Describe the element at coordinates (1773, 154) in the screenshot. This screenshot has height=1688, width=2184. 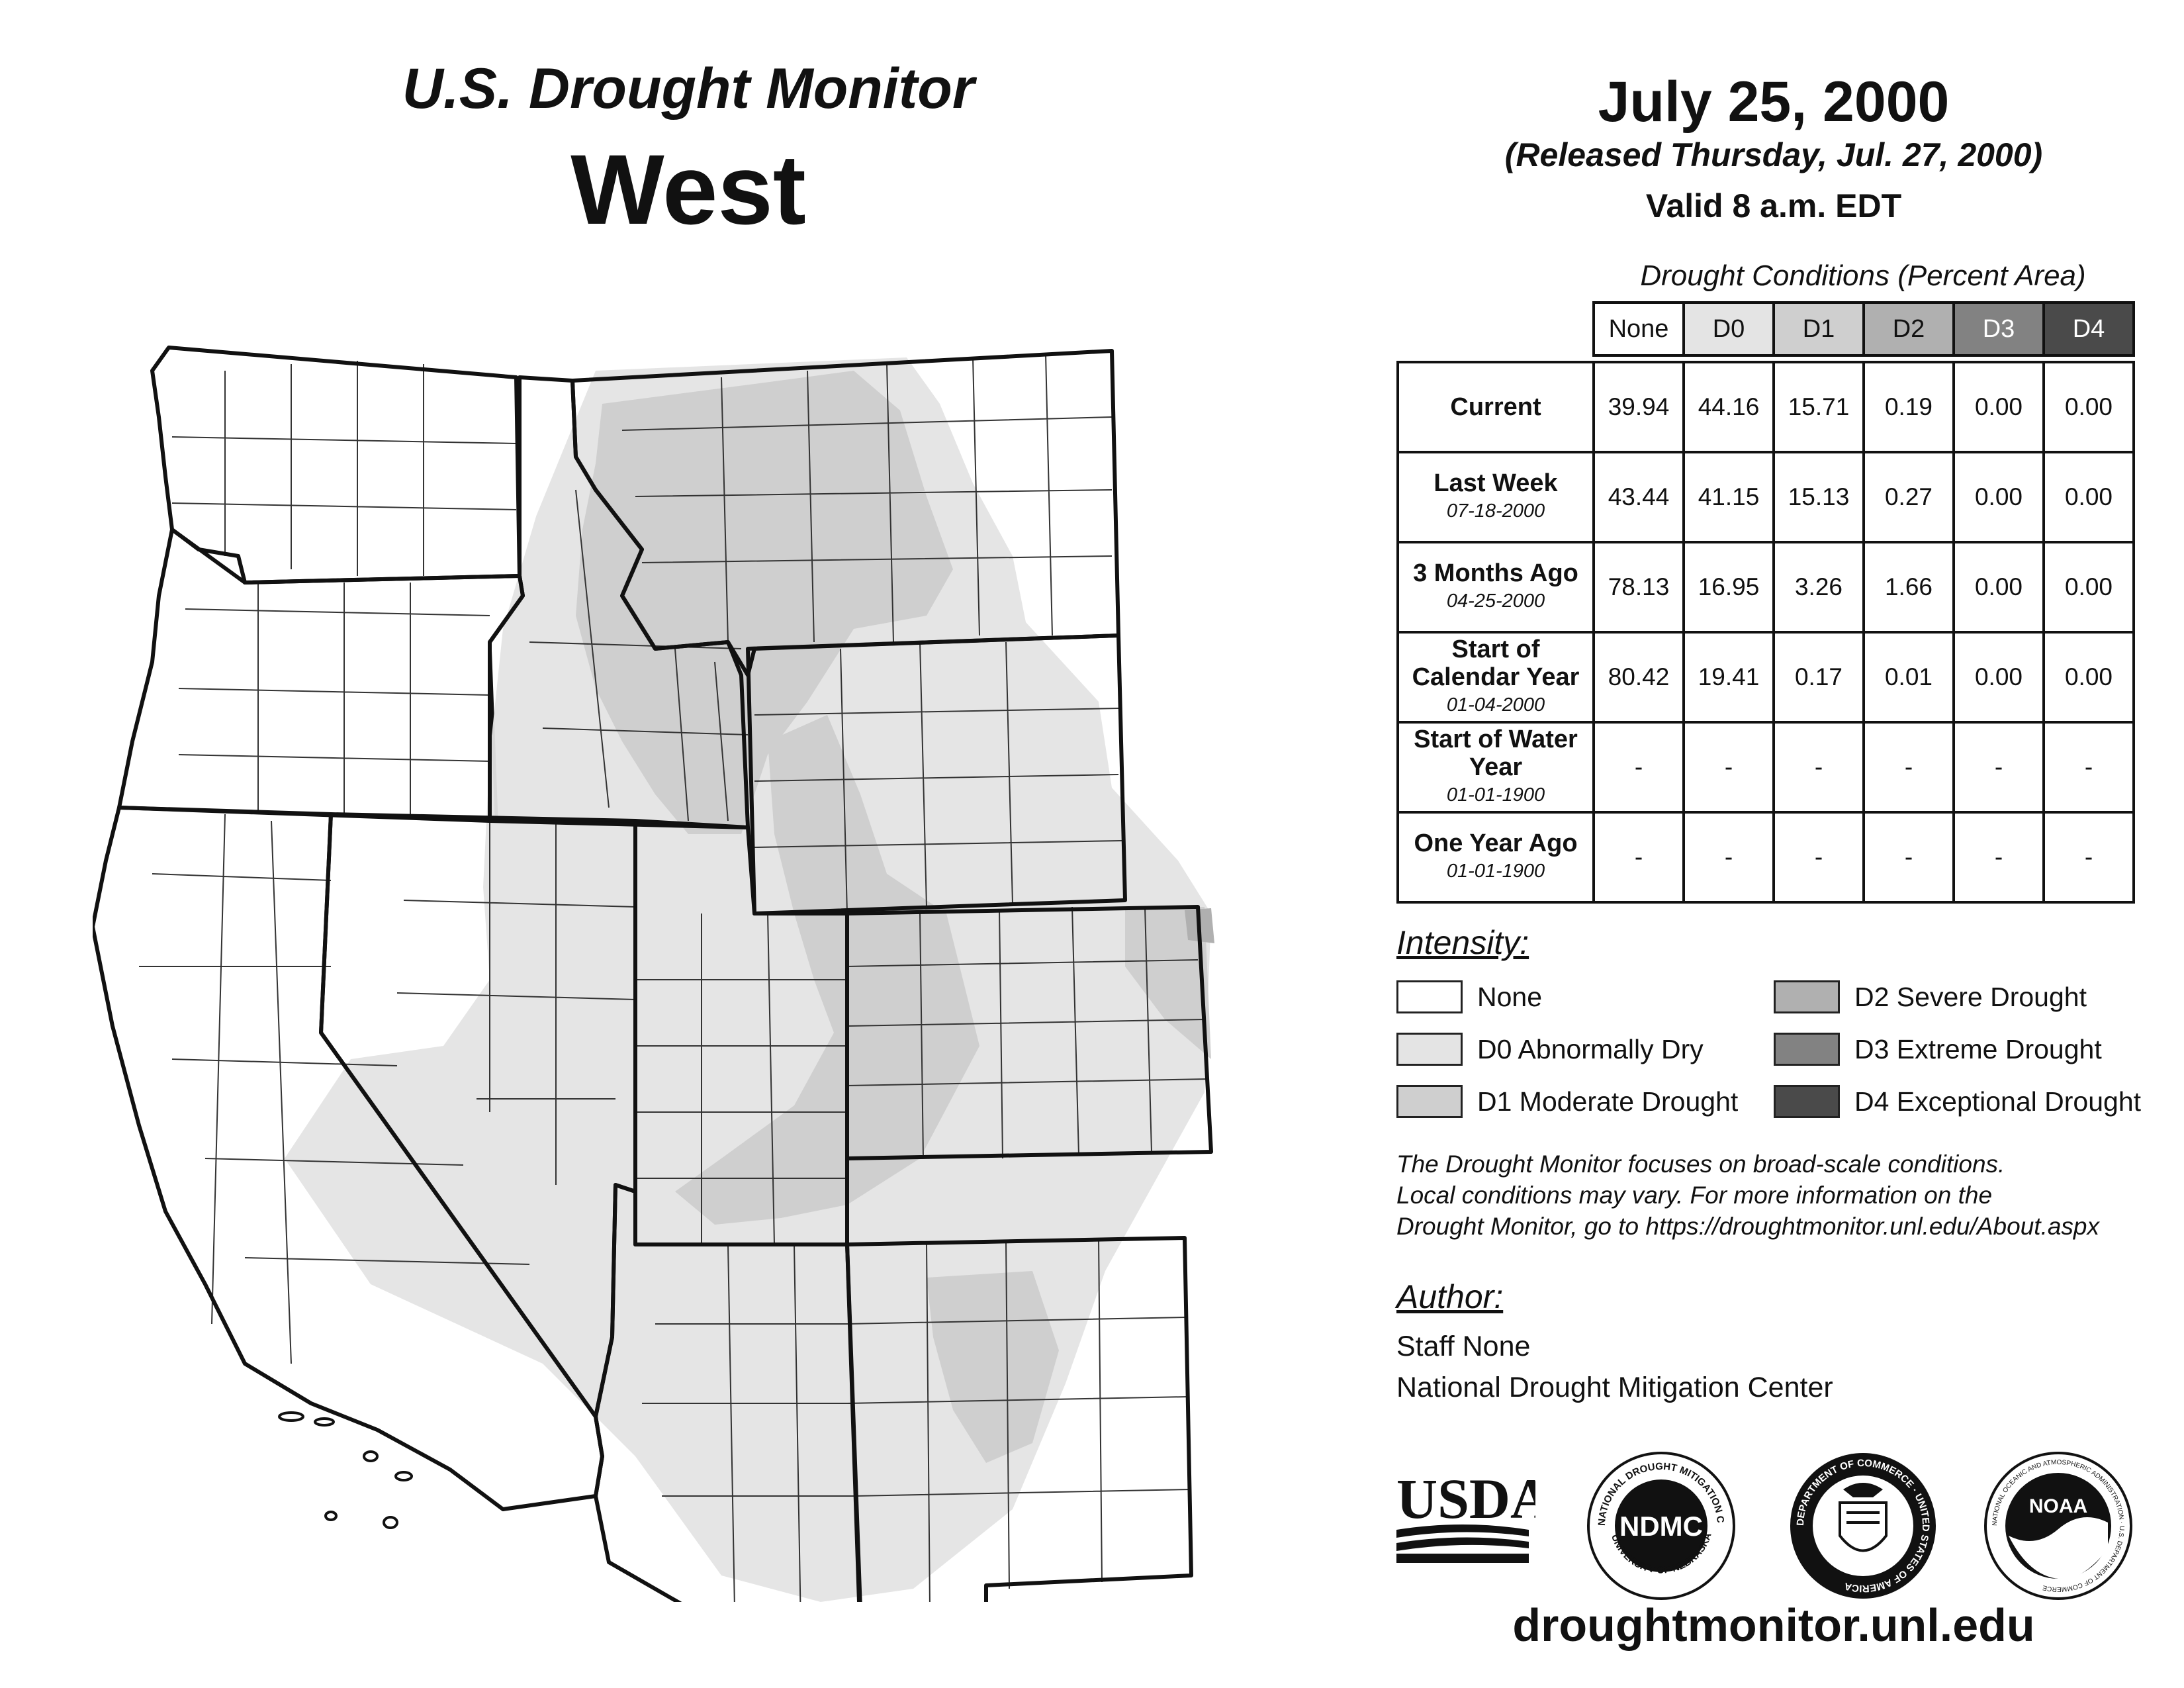
I see `release-date: (Released Thursday, Jul. 27, 2000)` at that location.